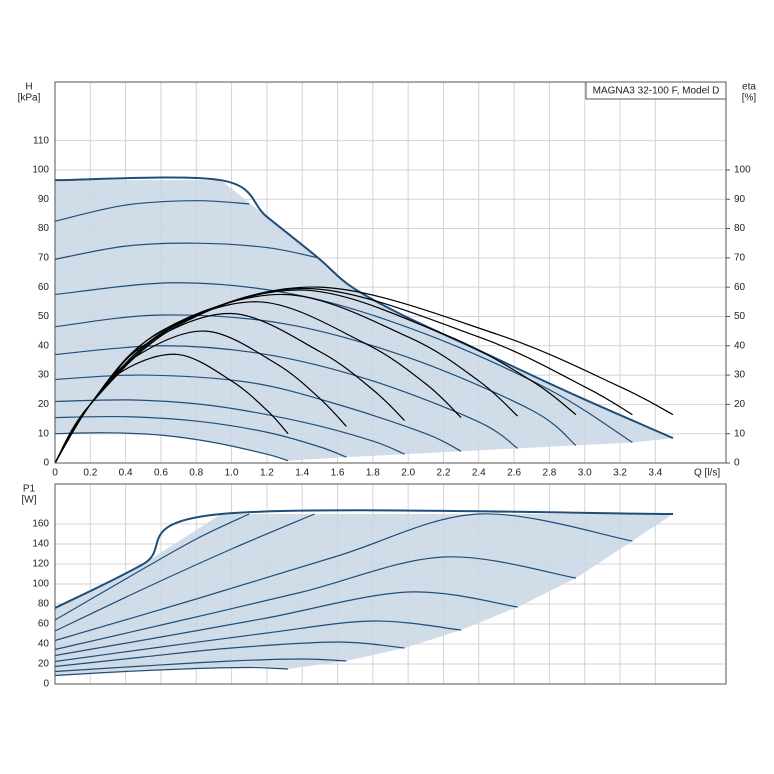 The width and height of the screenshot is (774, 774). Describe the element at coordinates (28, 87) in the screenshot. I see `y-axis-label: H` at that location.